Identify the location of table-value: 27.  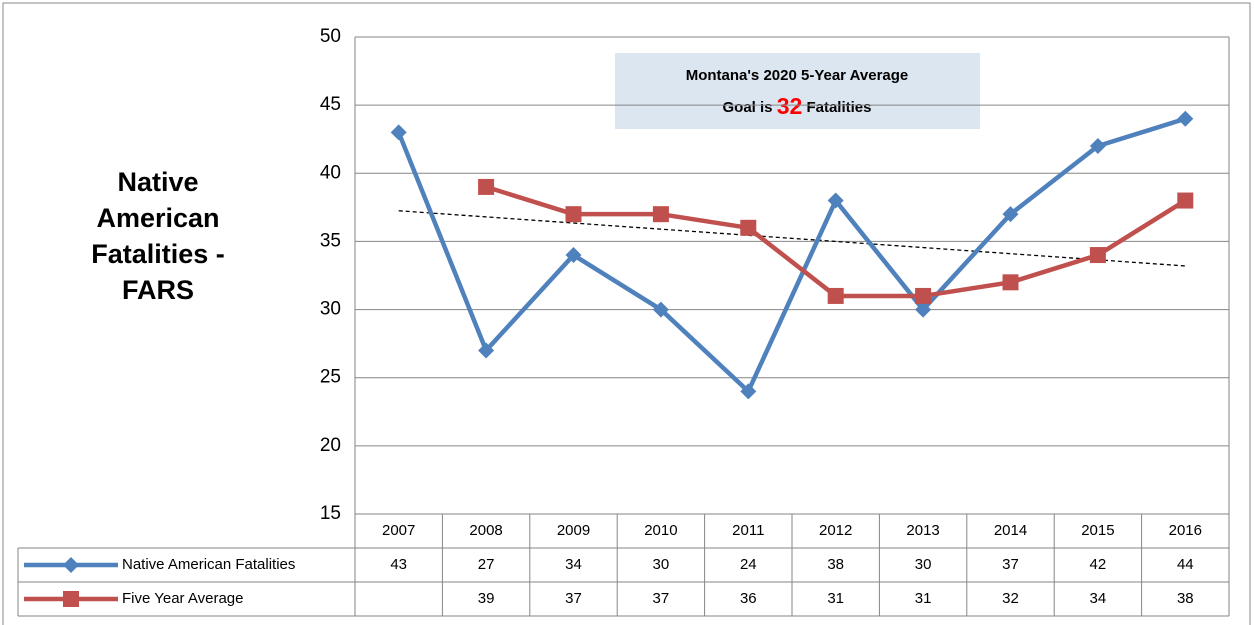
(486, 564).